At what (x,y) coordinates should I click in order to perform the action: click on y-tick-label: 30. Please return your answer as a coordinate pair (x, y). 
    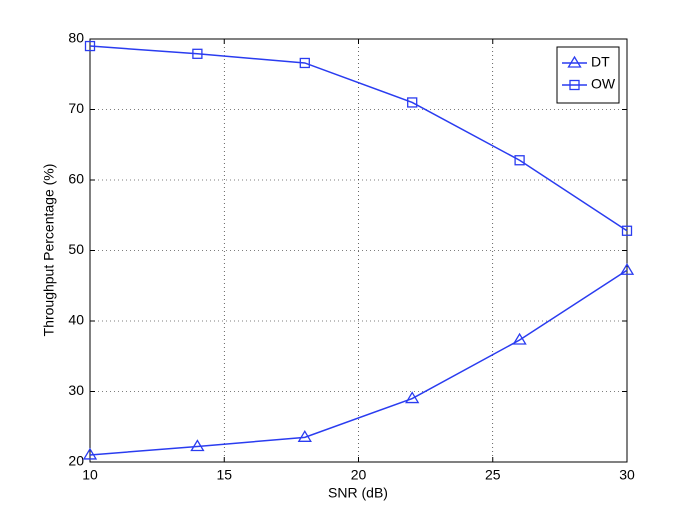
    Looking at the image, I should click on (76, 390).